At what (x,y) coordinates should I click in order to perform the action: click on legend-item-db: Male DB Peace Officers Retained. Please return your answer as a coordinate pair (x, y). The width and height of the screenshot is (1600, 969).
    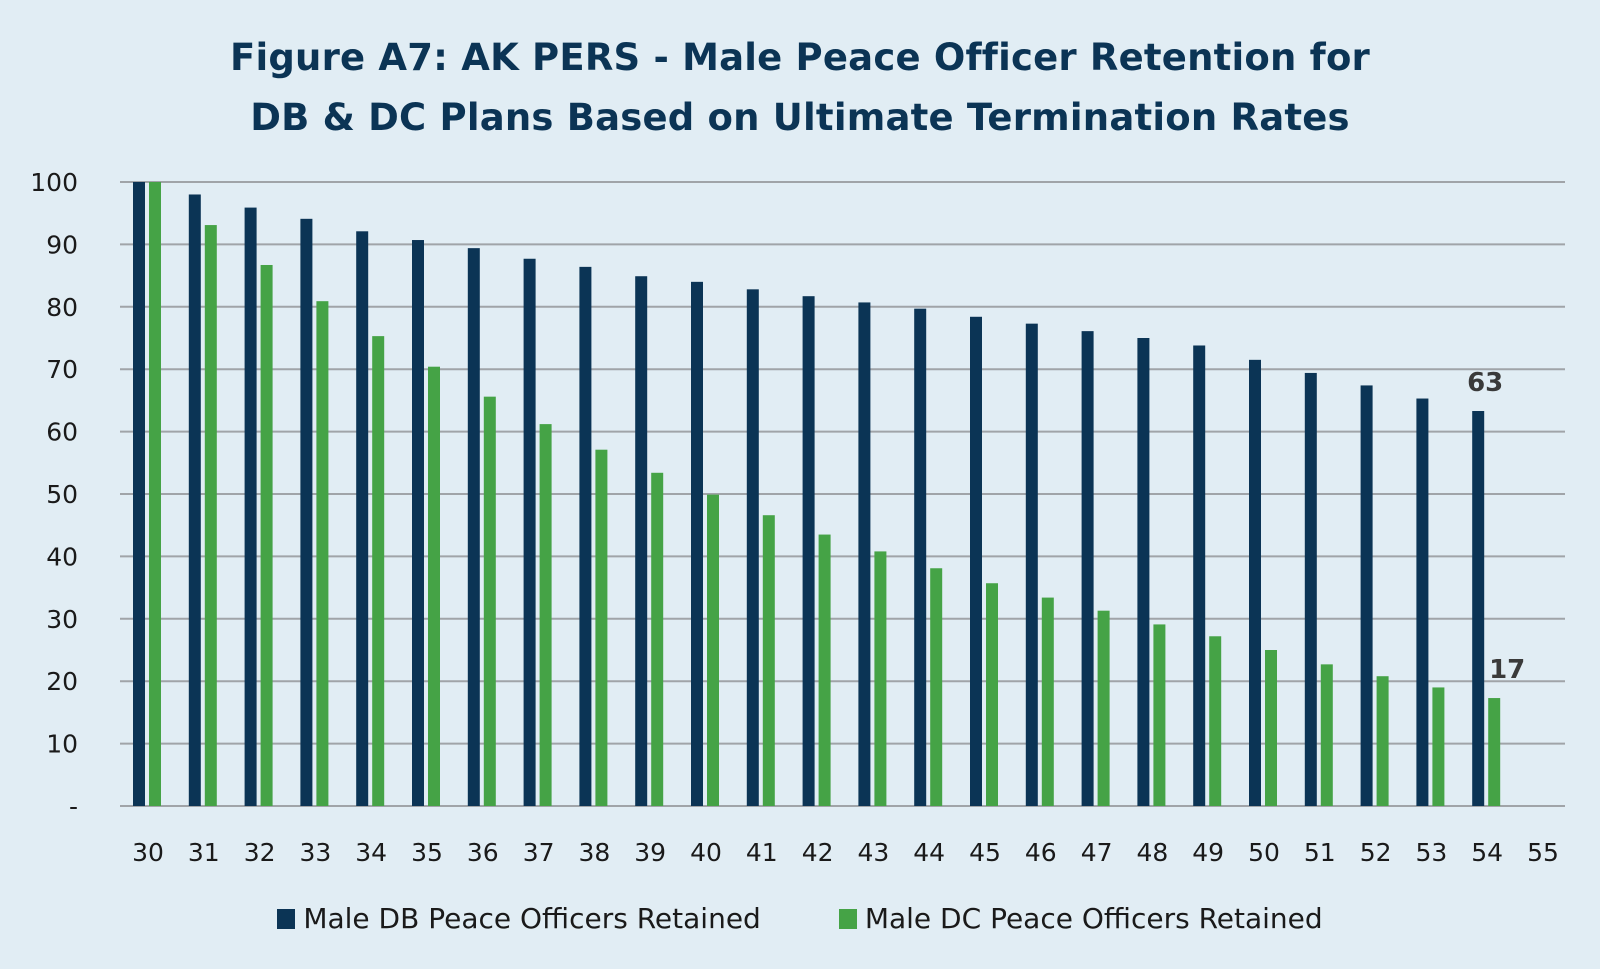
    Looking at the image, I should click on (519, 918).